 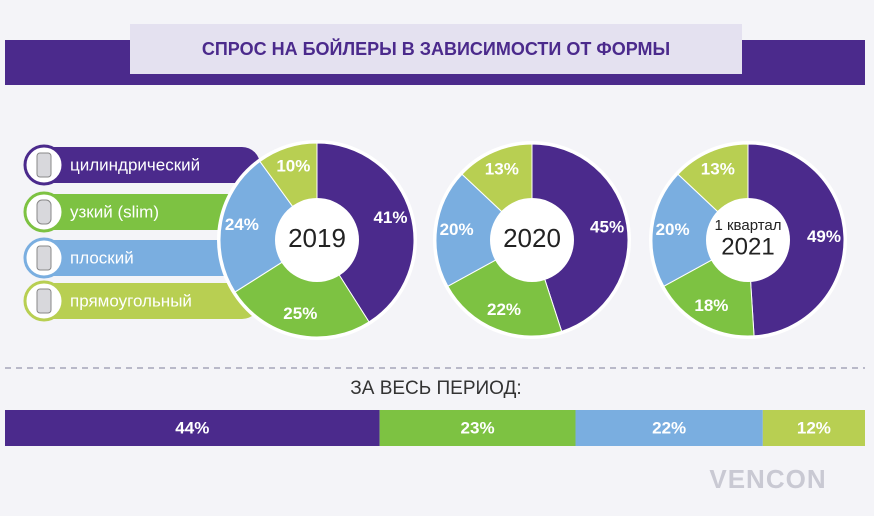 I want to click on pie-value-label: 18%, so click(x=711, y=305).